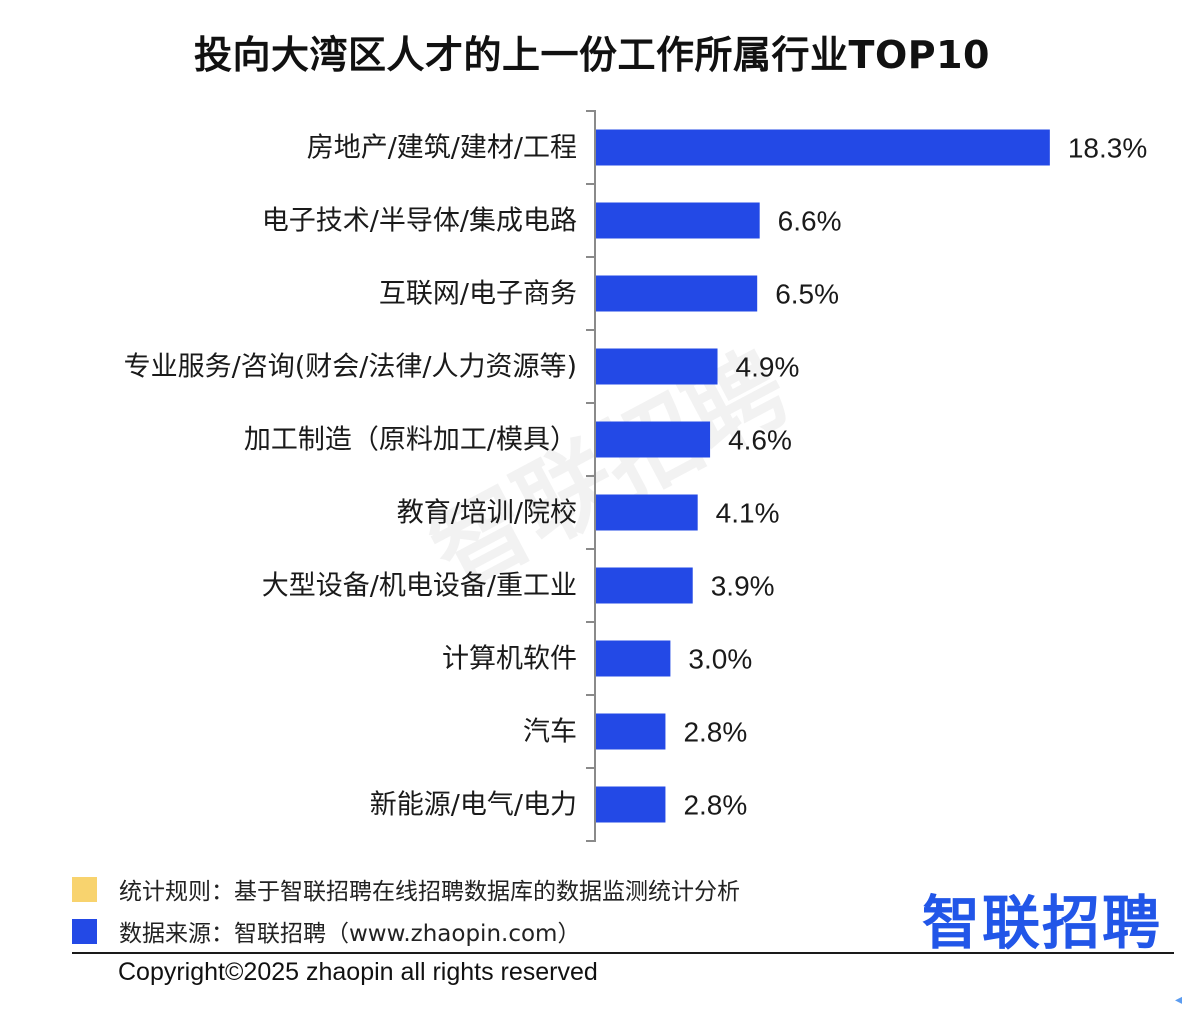  Describe the element at coordinates (810, 221) in the screenshot. I see `value-label: 6.6%` at that location.